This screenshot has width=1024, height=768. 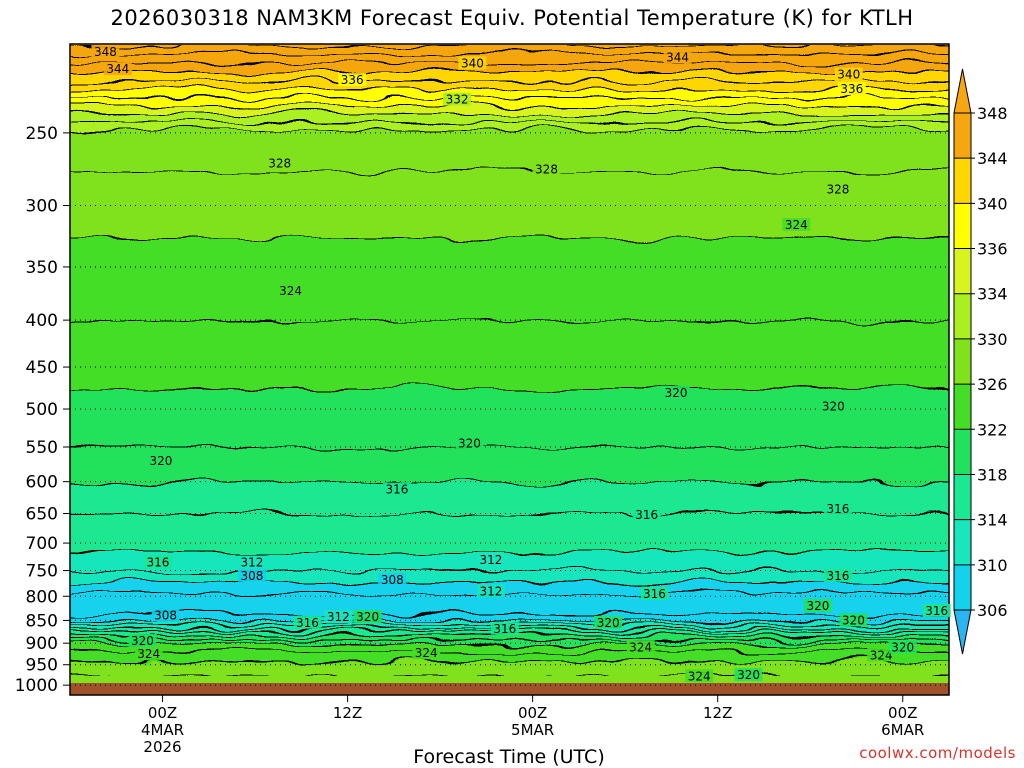 What do you see at coordinates (42, 268) in the screenshot?
I see `y-tick-label: 350` at bounding box center [42, 268].